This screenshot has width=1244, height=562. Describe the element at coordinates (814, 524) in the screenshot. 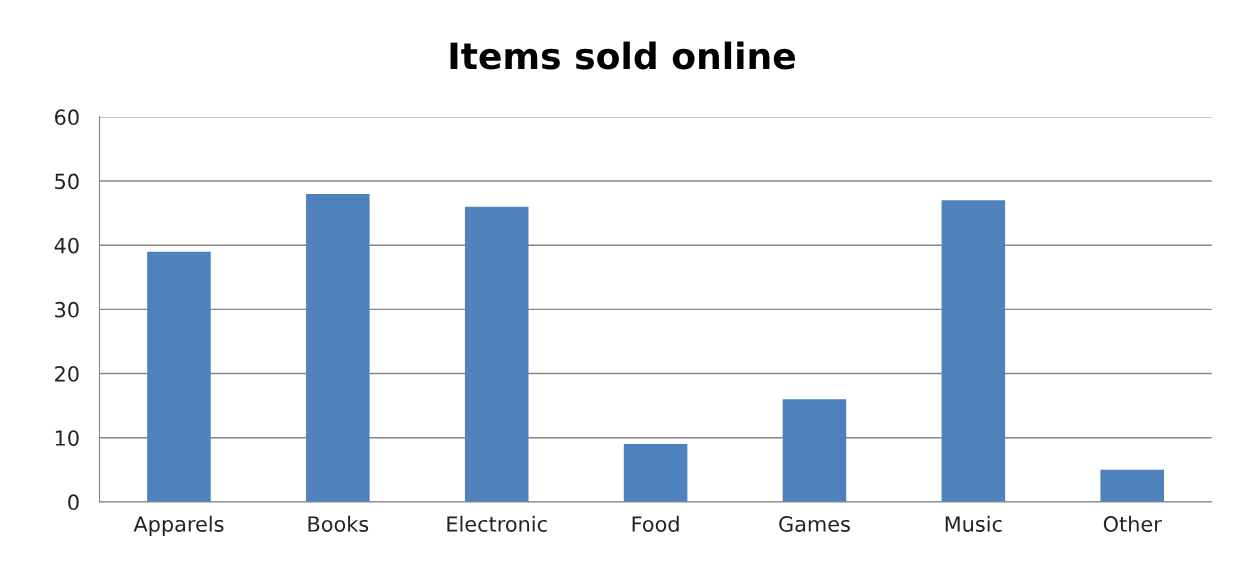

I see `x-tick-label: Games` at that location.